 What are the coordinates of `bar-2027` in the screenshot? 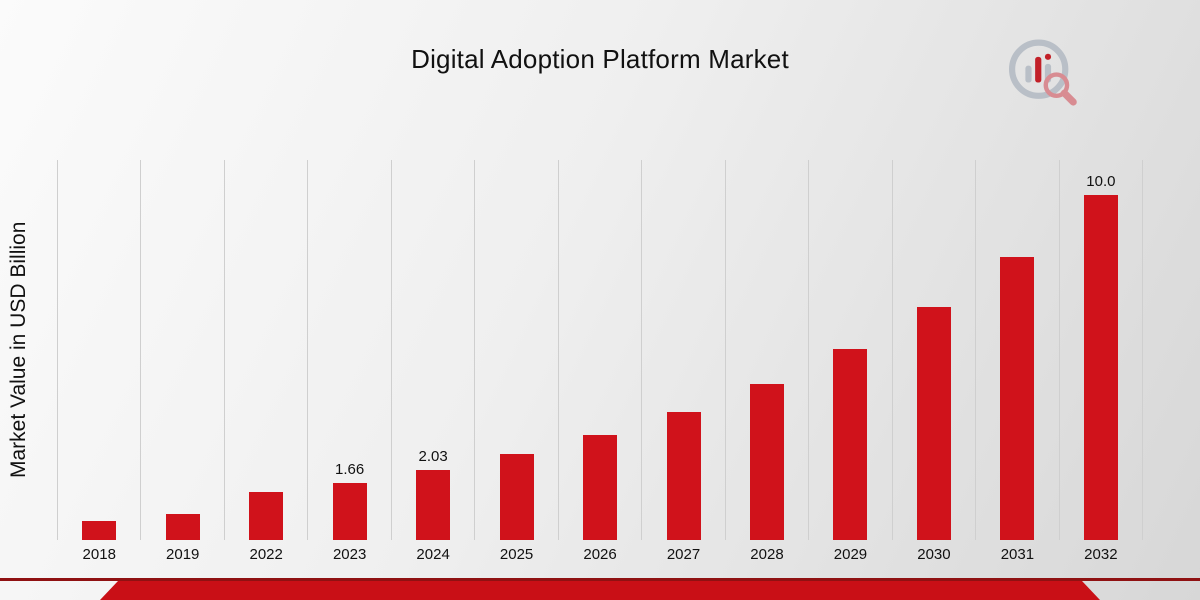 It's located at (683, 476).